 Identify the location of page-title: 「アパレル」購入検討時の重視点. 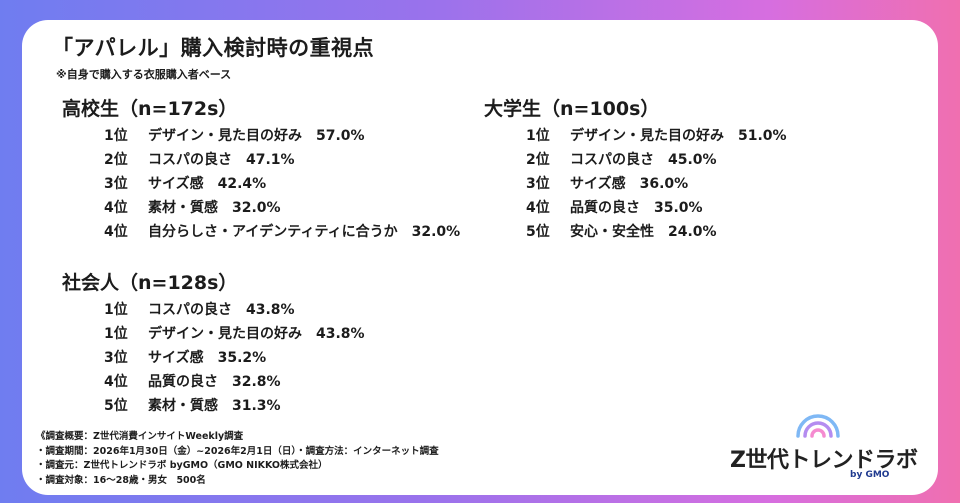
(213, 48).